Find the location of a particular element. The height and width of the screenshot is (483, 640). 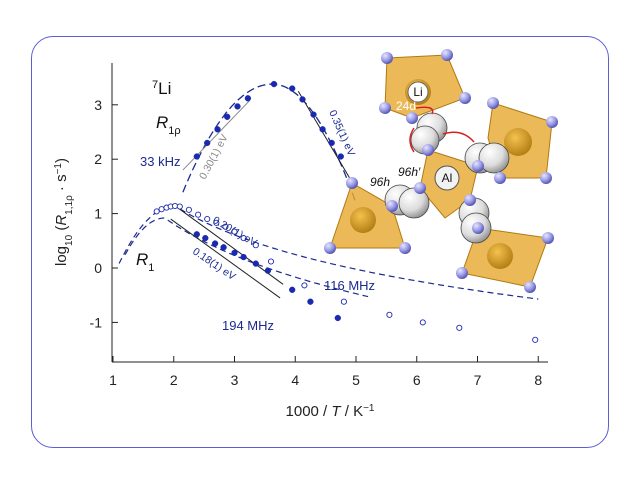

x-tick-label: 8 is located at coordinates (538, 380).